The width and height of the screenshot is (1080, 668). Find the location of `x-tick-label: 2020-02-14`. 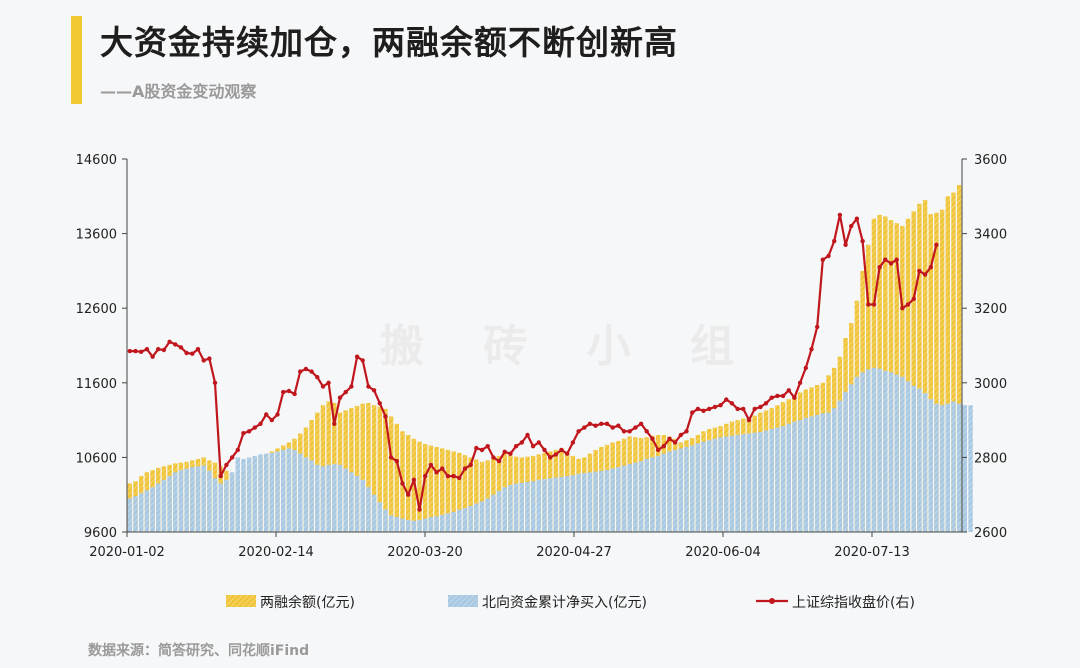

x-tick-label: 2020-02-14 is located at coordinates (276, 552).